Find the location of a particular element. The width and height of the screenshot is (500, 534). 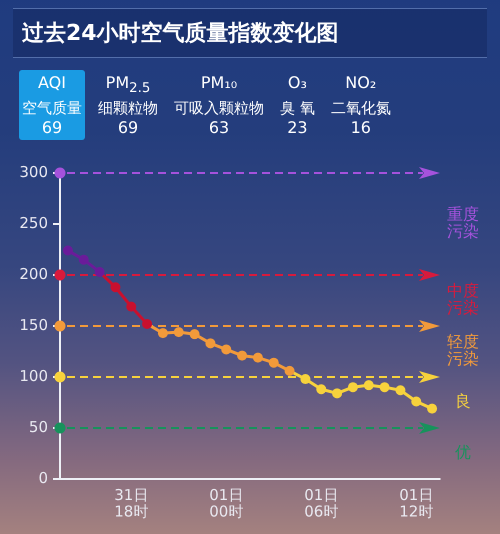

text: 过去24小时空气质量指数变化图 is located at coordinates (180, 34).